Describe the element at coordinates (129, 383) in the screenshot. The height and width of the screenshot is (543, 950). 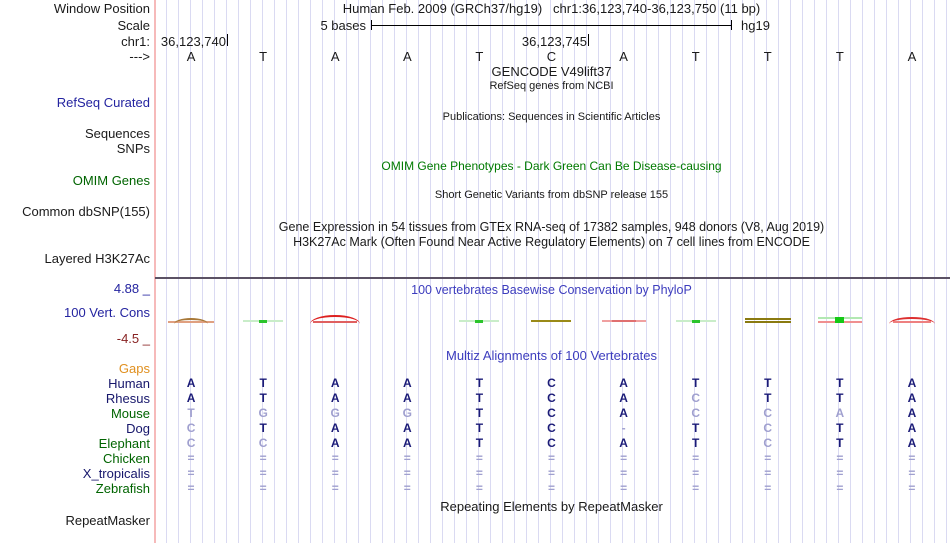
I see `sidebar-item-species-human: Human` at that location.